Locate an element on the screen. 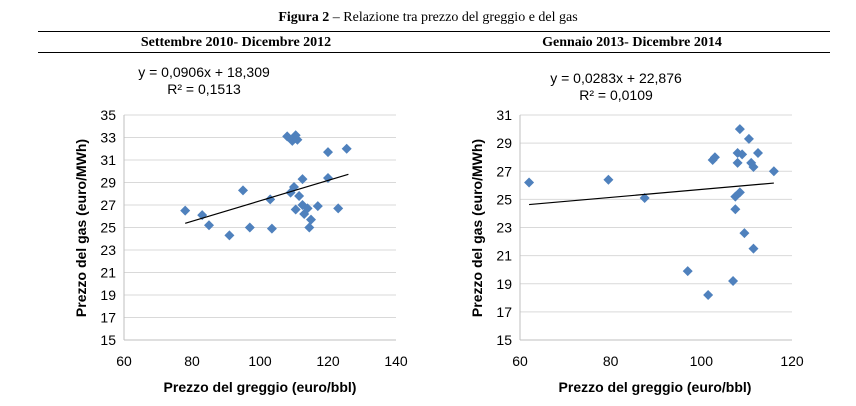 The height and width of the screenshot is (406, 856). right-y-tick-label: 17 is located at coordinates (504, 312).